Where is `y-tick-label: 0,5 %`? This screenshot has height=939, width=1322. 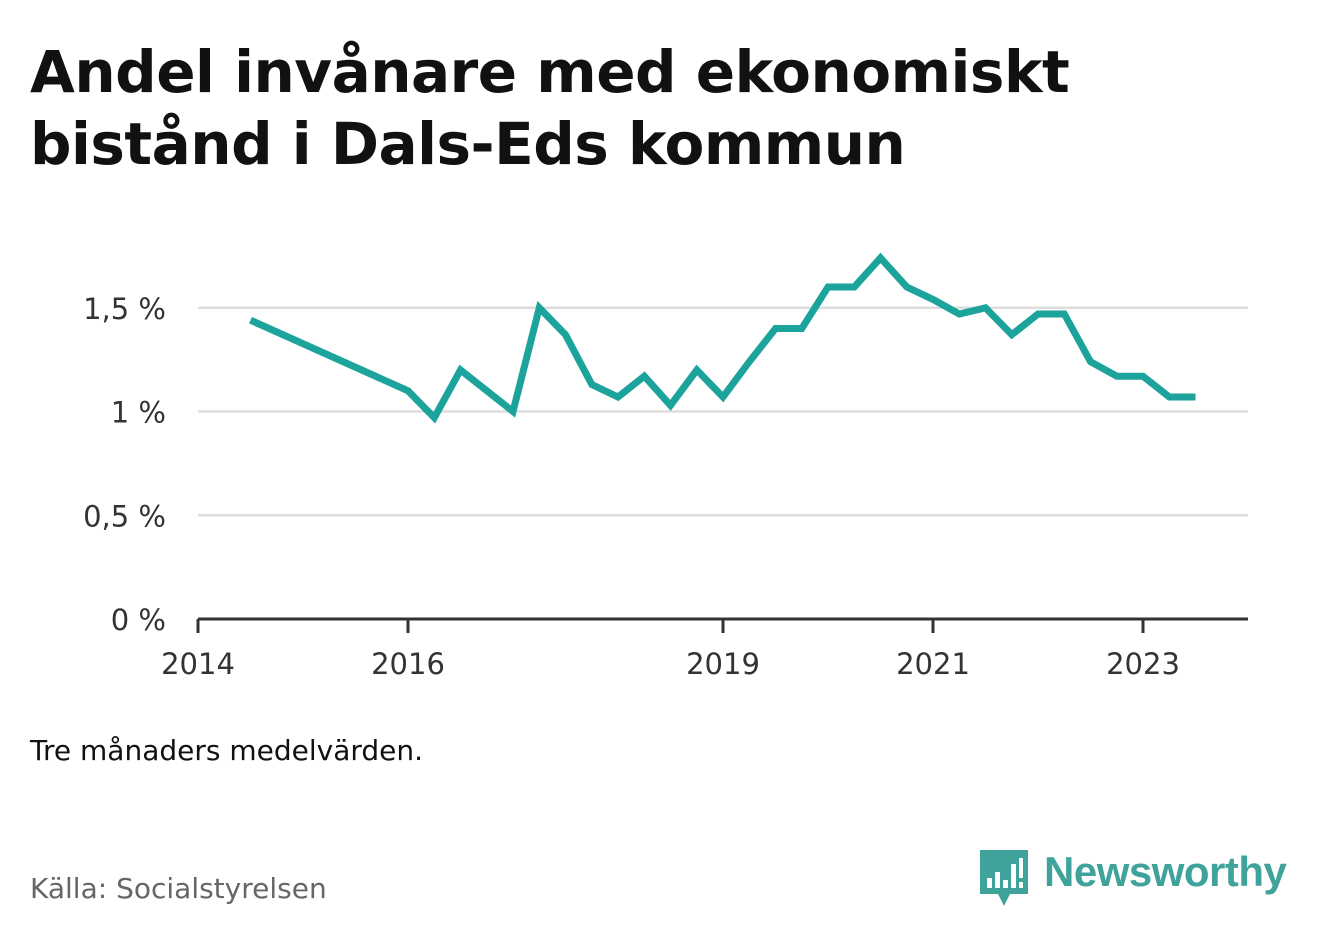
y-tick-label: 0,5 % is located at coordinates (124, 516).